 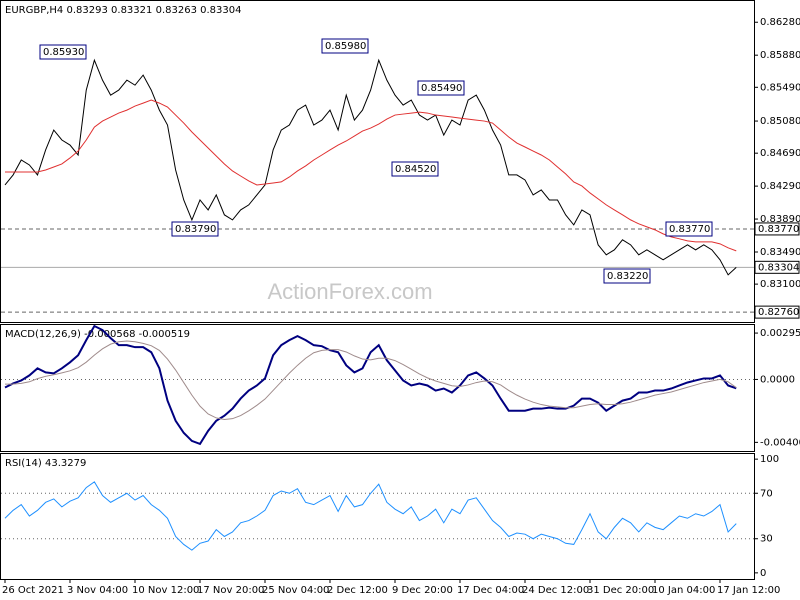 What do you see at coordinates (780, 153) in the screenshot?
I see `y-tick-label: 0.84690` at bounding box center [780, 153].